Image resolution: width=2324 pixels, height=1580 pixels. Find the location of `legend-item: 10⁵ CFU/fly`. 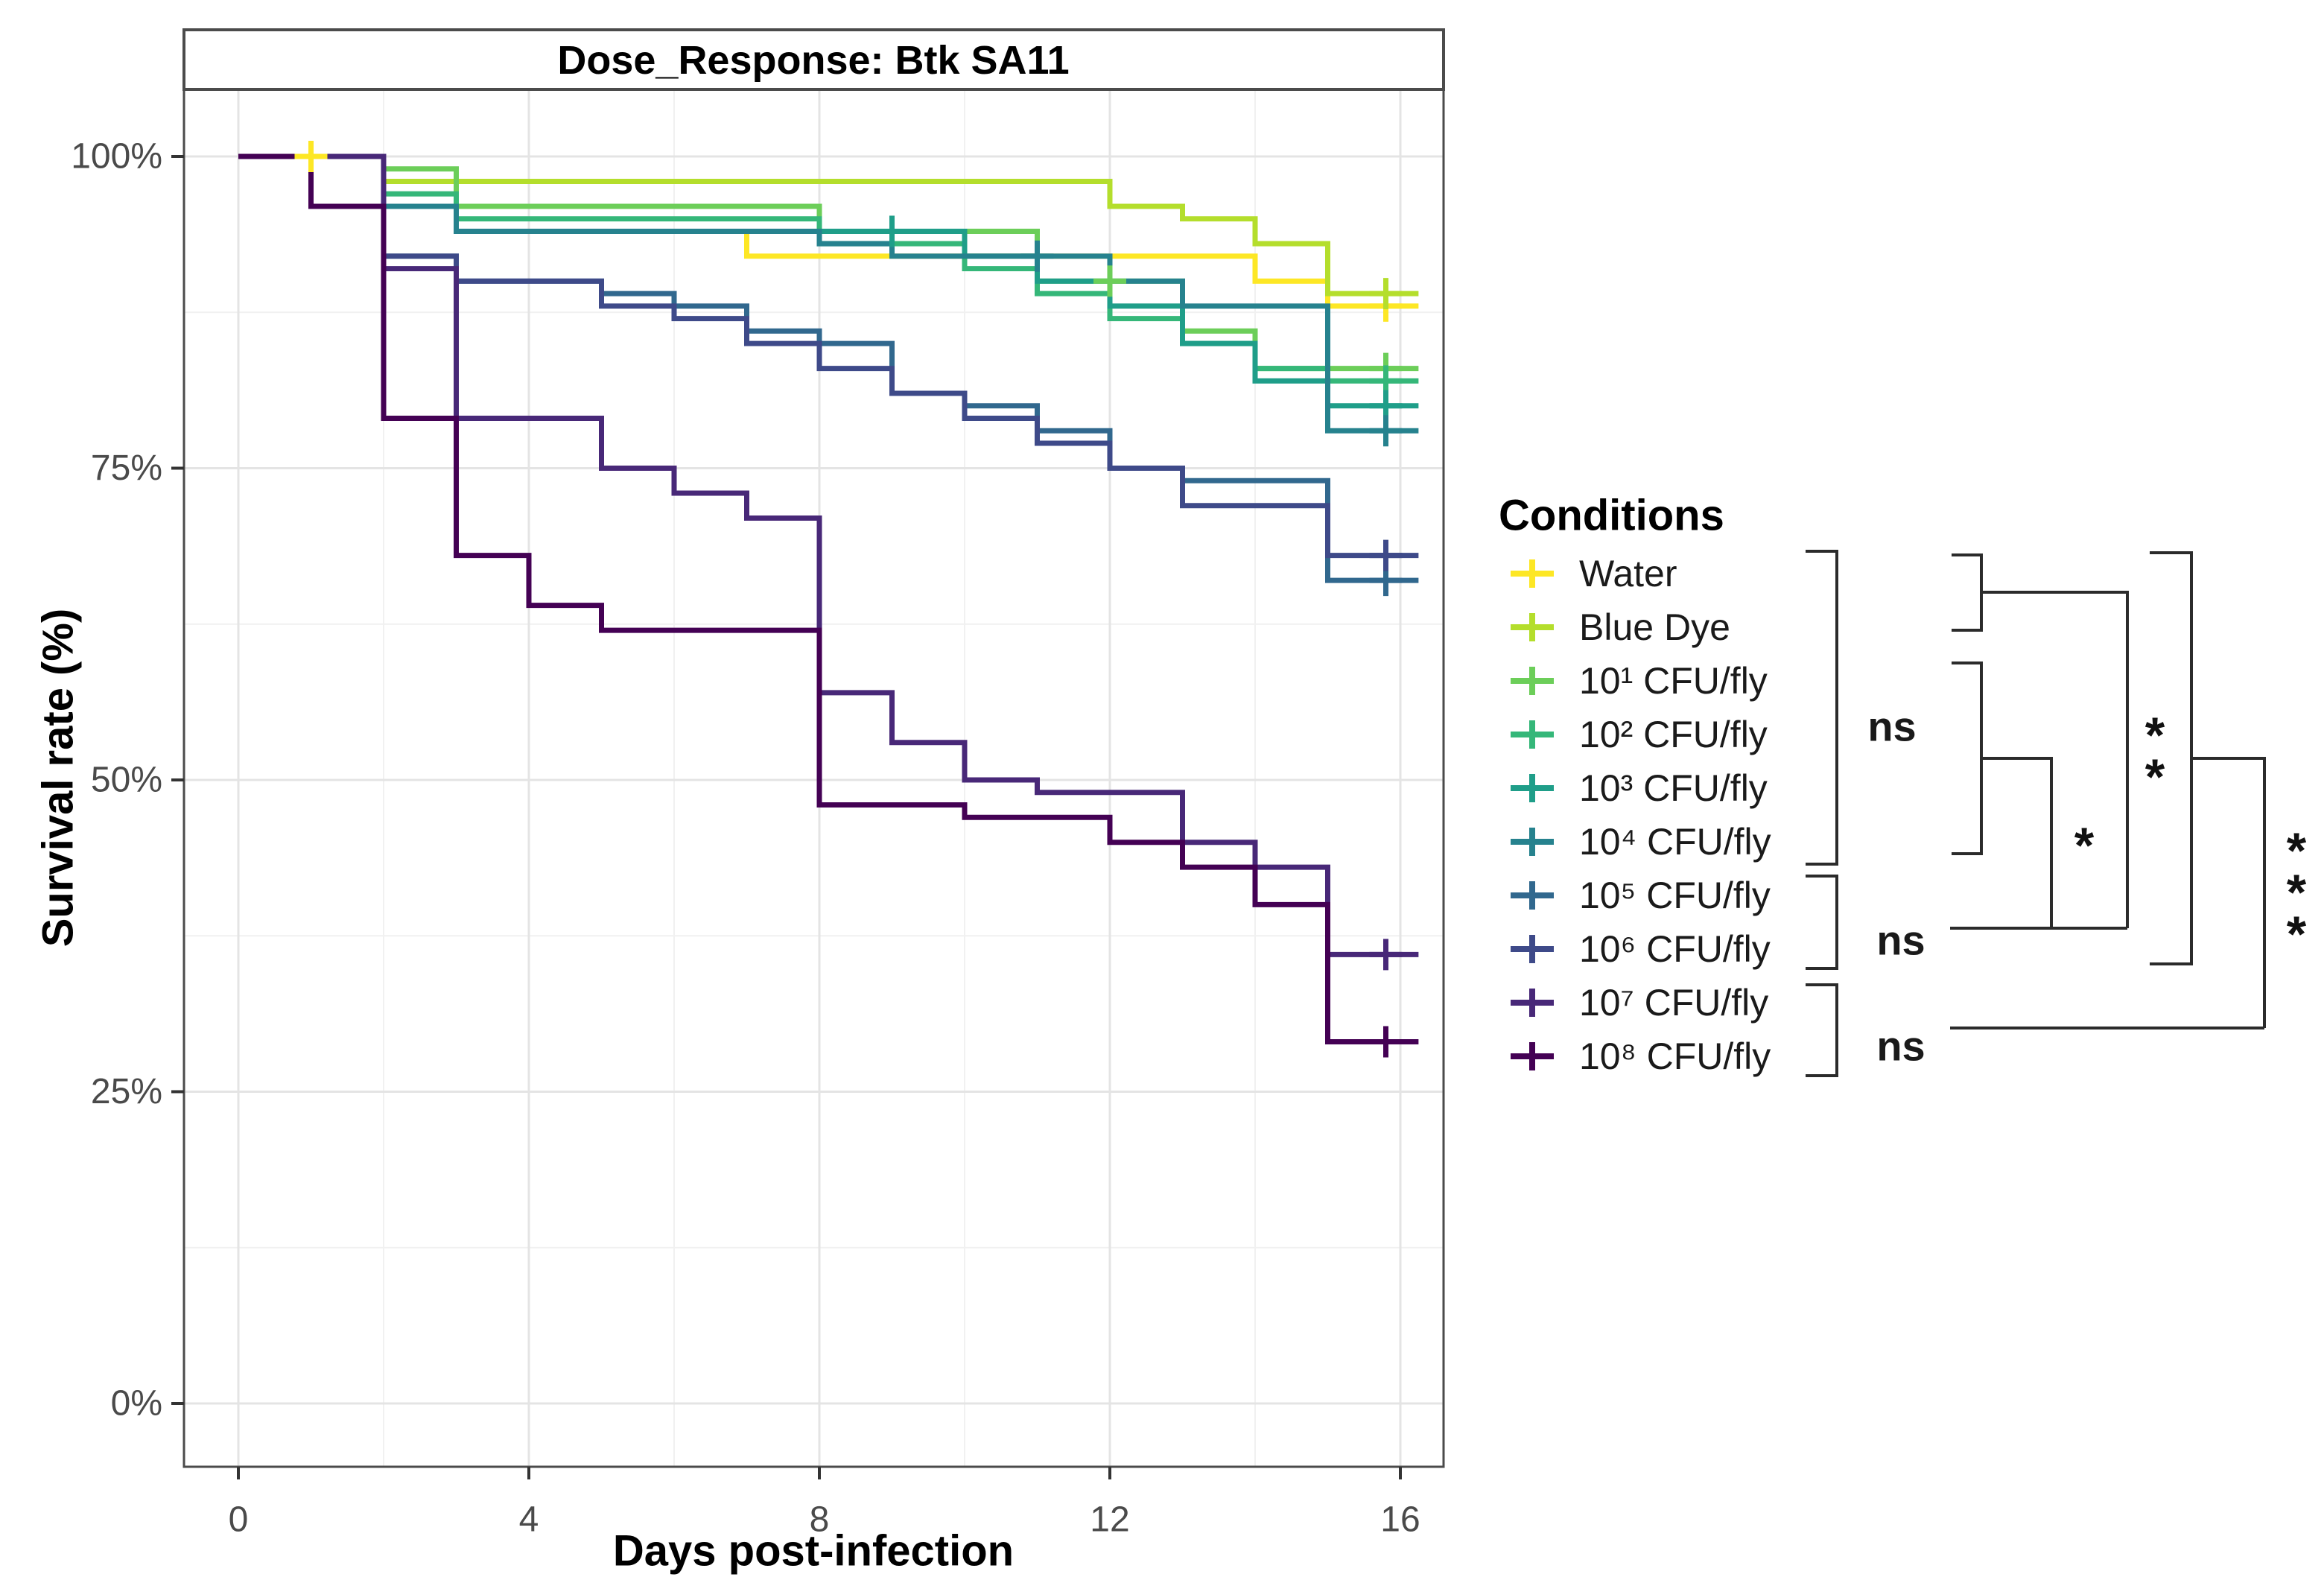

legend-item: 10⁵ CFU/fly is located at coordinates (1641, 896).